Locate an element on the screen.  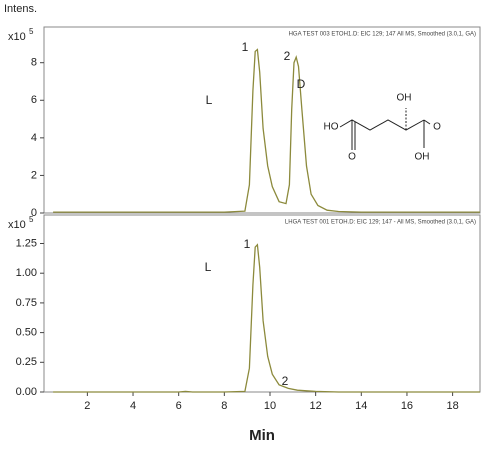
y-tick-label: 8 is located at coordinates (34, 63).